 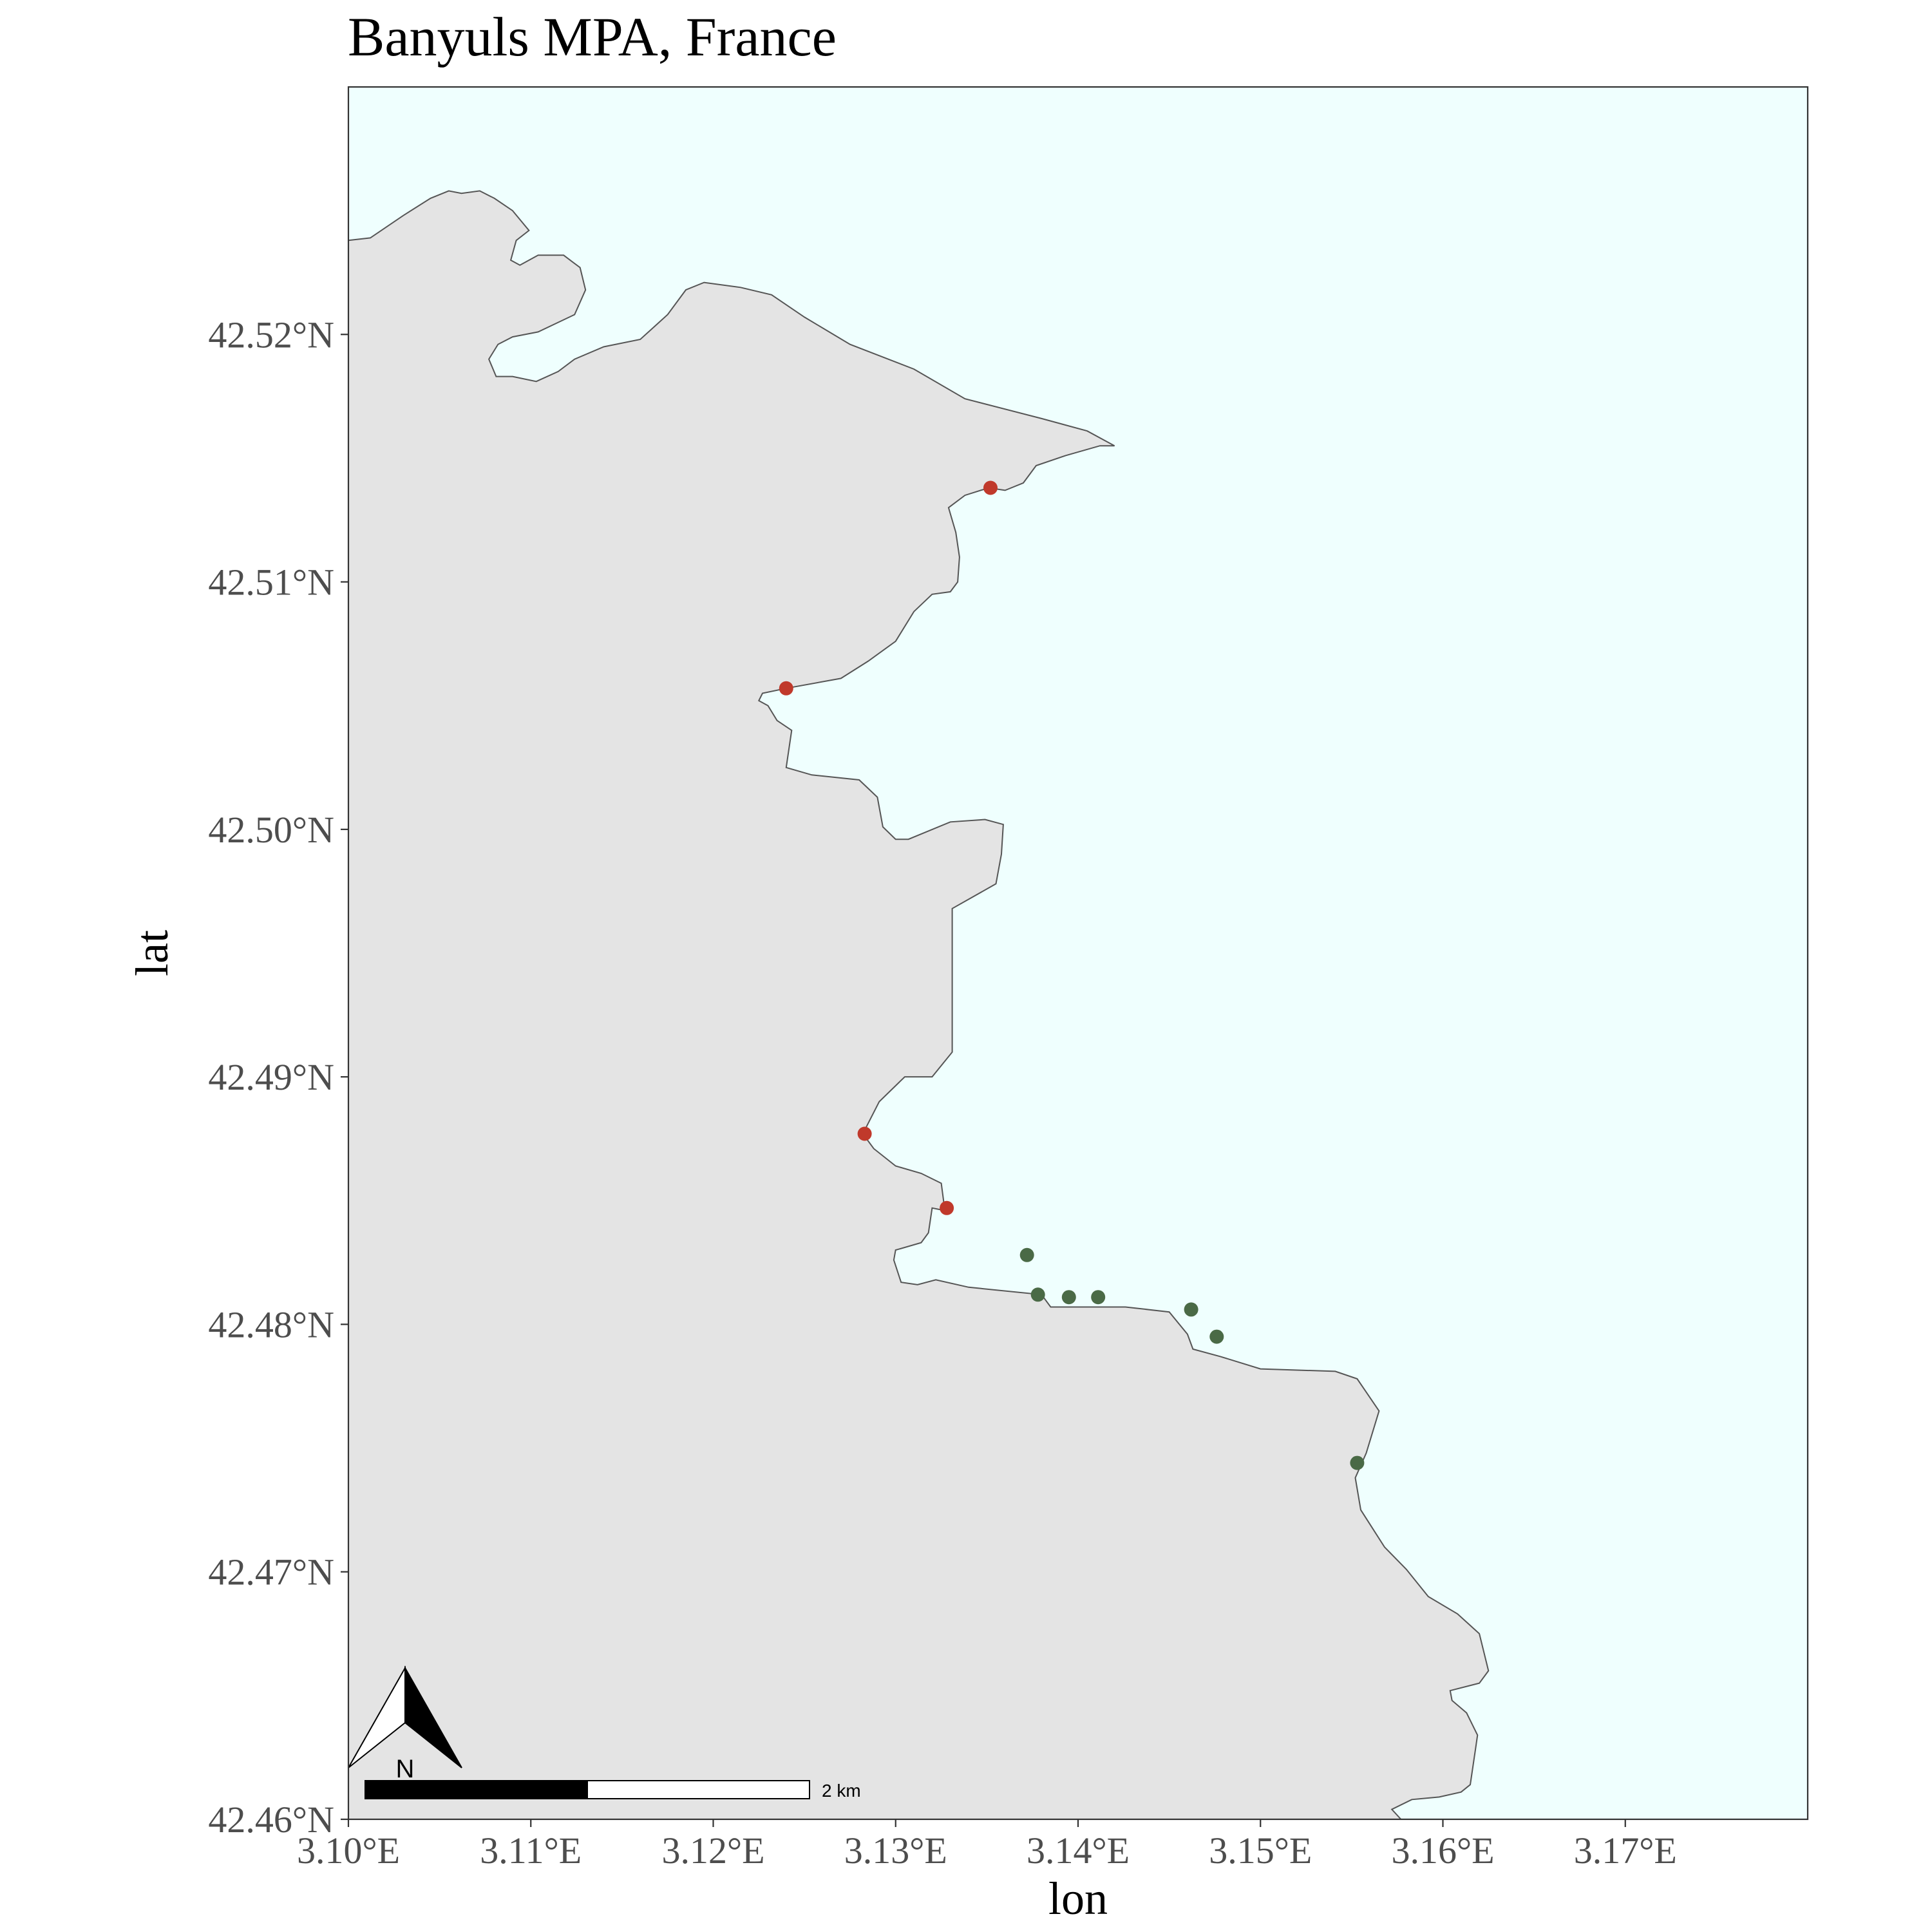 What do you see at coordinates (271, 1077) in the screenshot?
I see `y-tick-label: 42.49°N` at bounding box center [271, 1077].